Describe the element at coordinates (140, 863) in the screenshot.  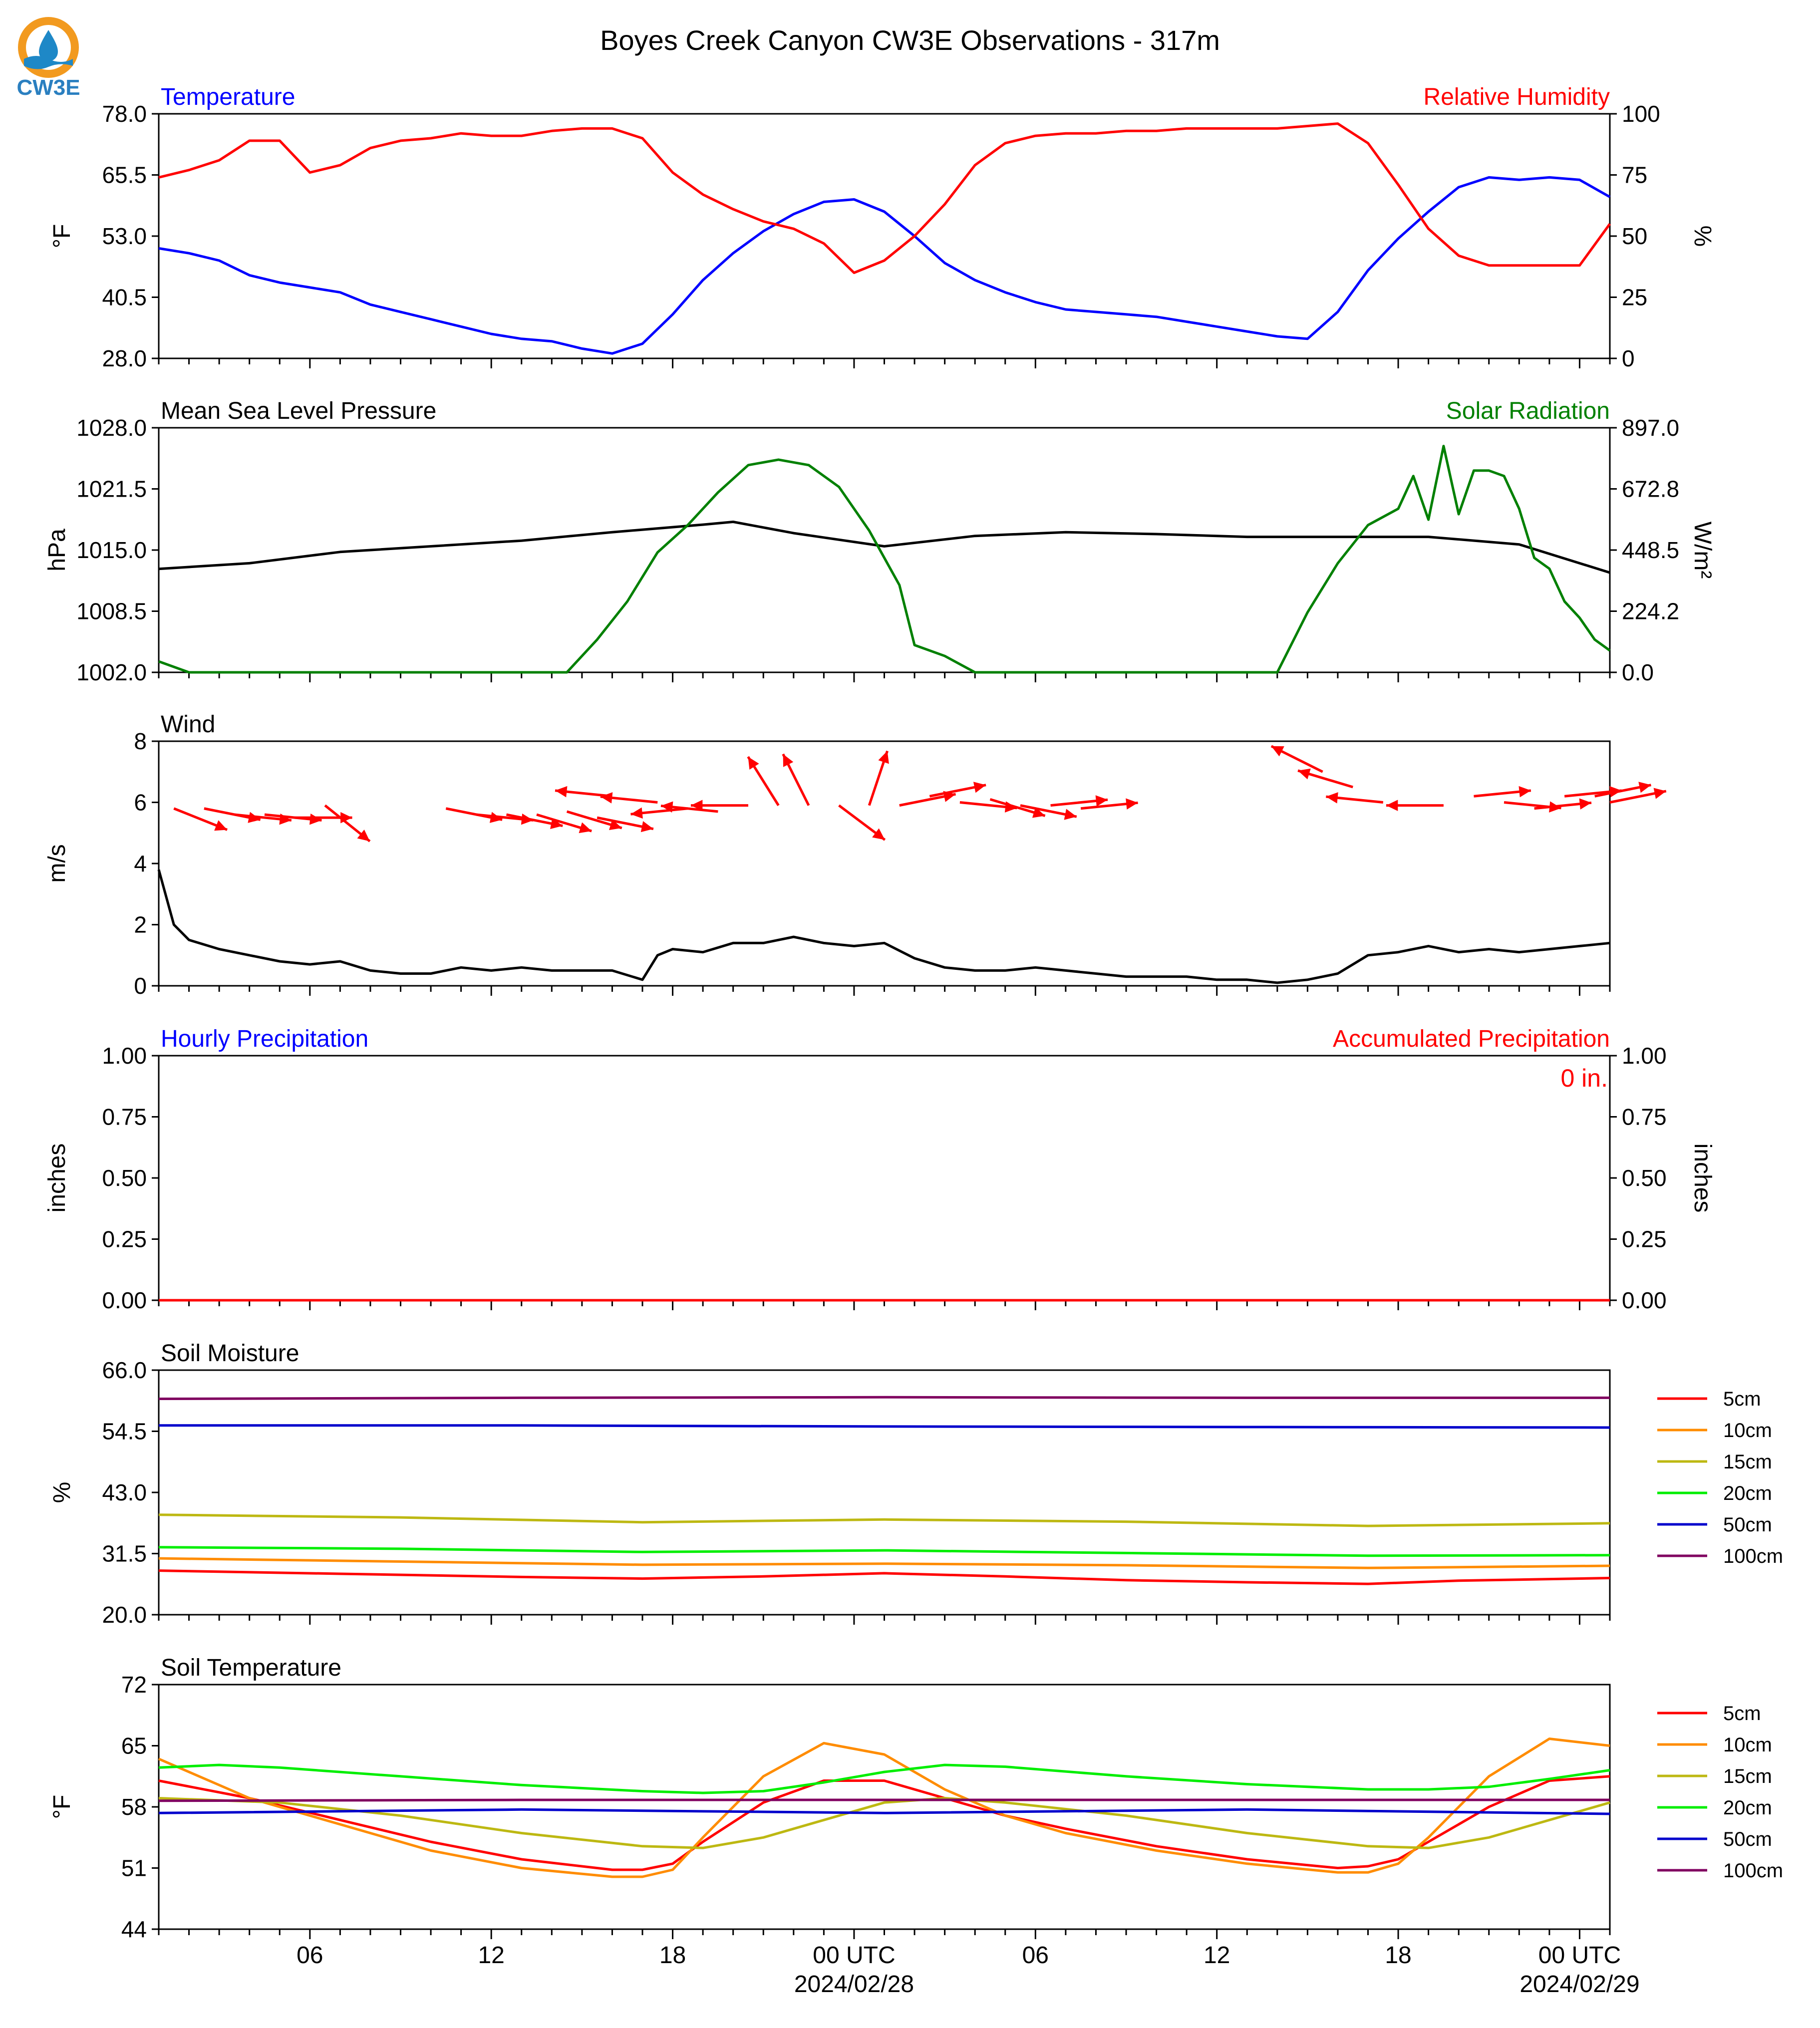
I see `y-tick-label-left: 4` at that location.